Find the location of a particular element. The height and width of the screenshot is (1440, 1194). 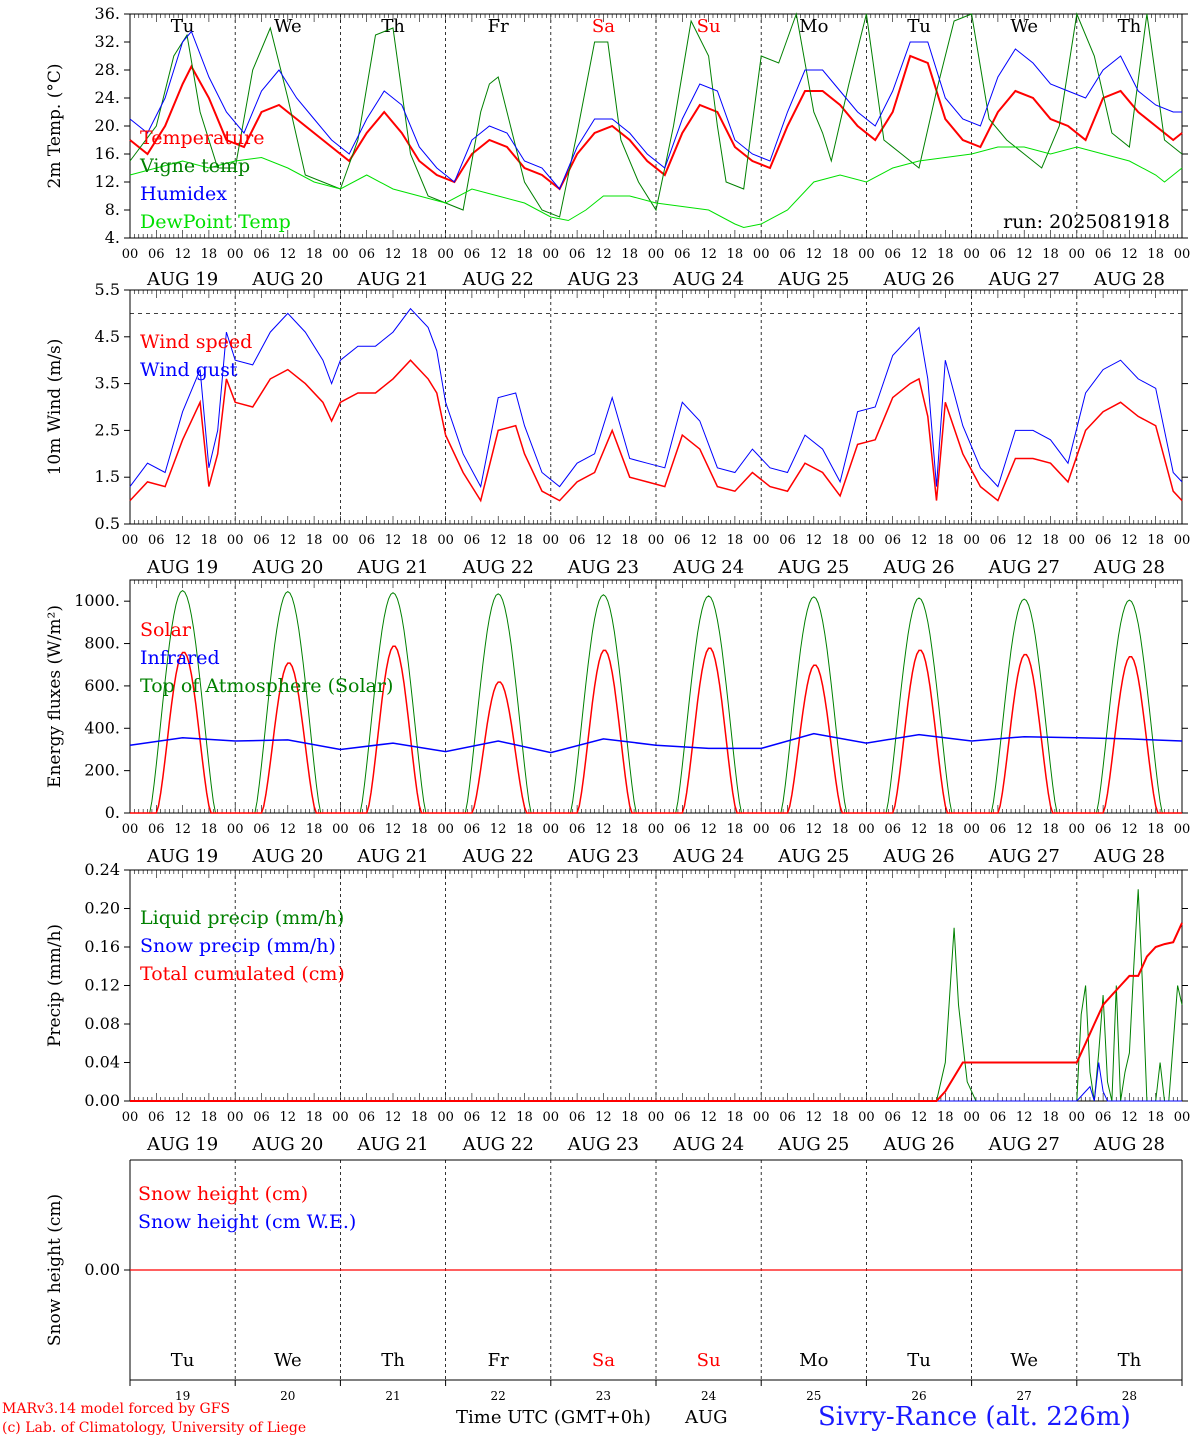

wind-date-label: AUG 20 is located at coordinates (287, 567).